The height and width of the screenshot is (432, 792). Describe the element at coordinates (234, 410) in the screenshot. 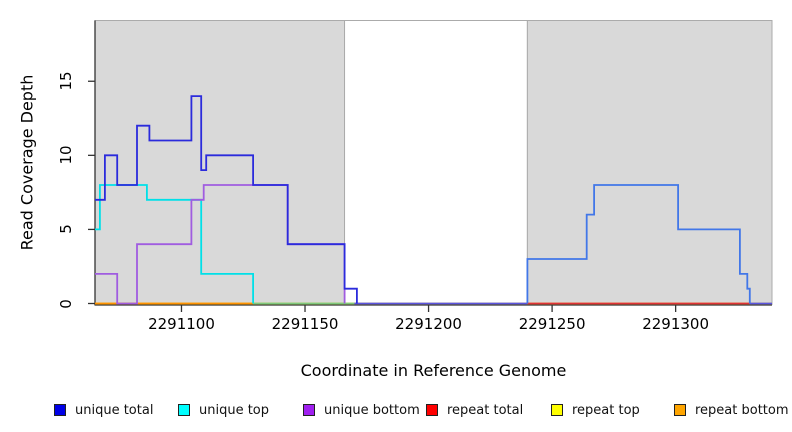

I see `legend-item-label: unique top` at that location.